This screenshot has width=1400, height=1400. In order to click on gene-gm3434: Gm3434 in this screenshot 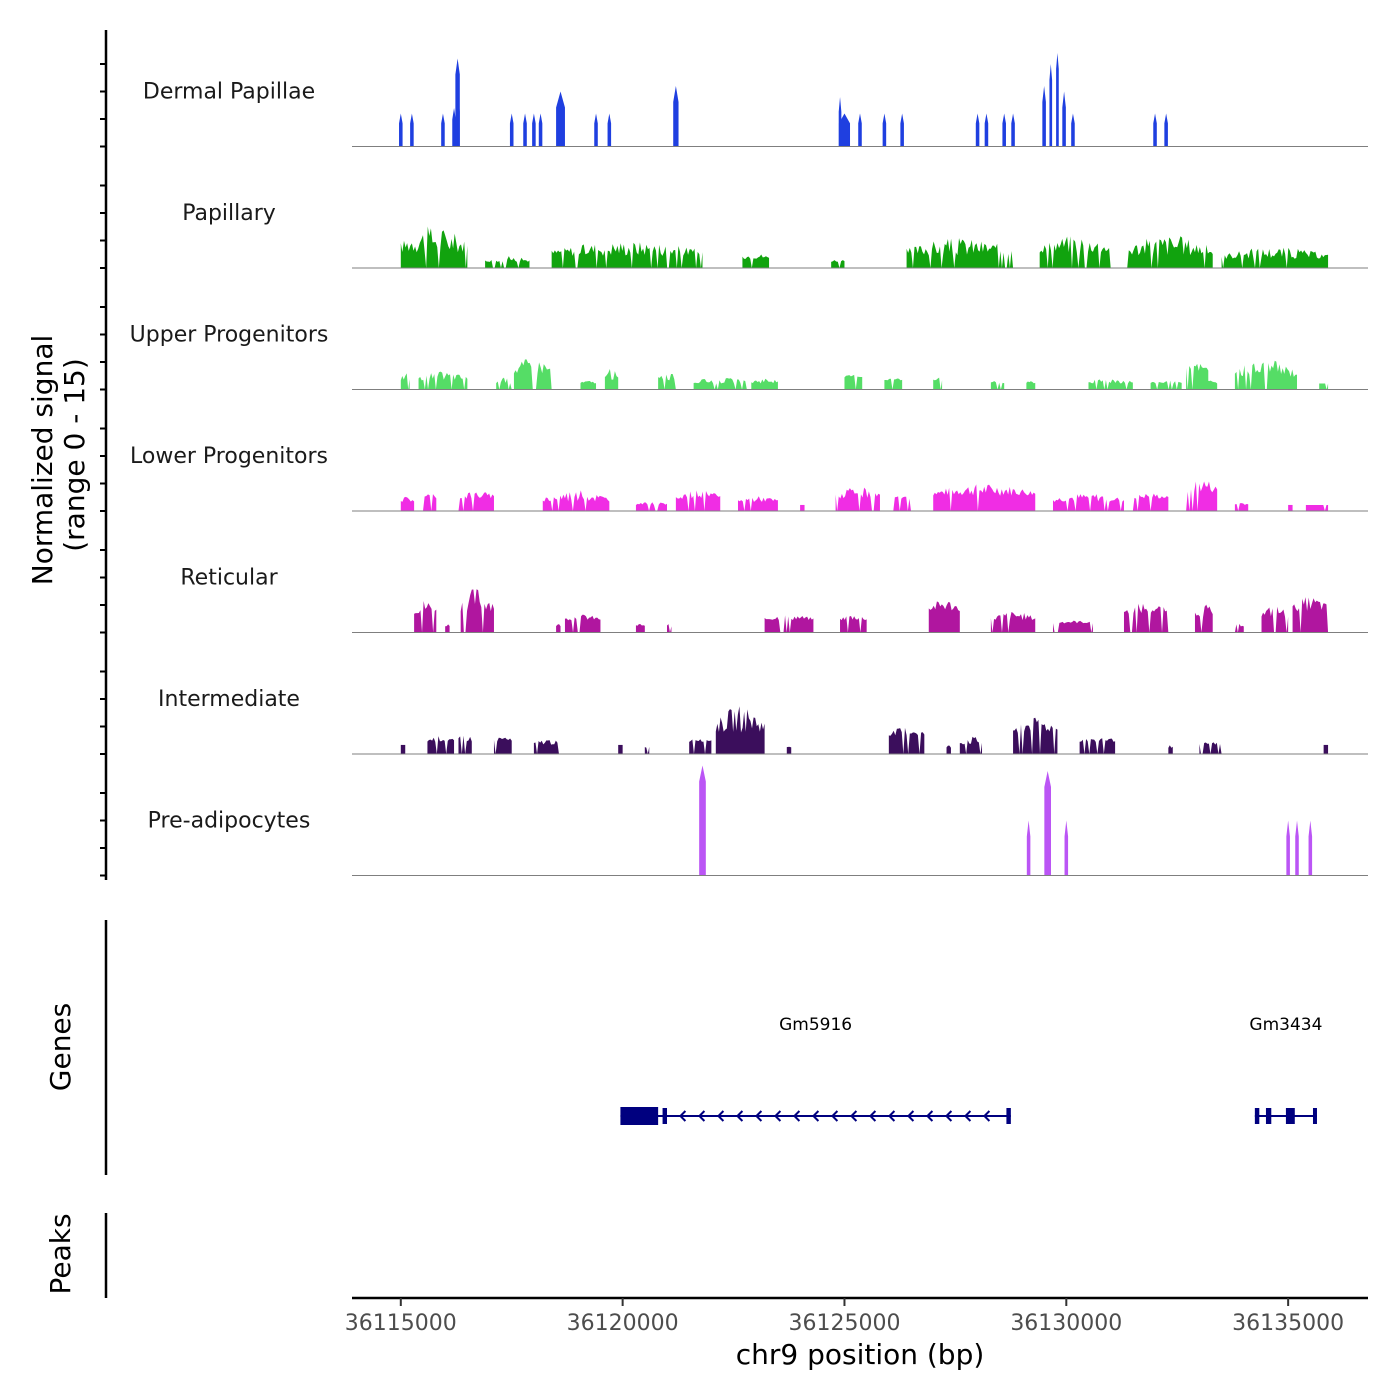, I will do `click(1285, 1069)`.